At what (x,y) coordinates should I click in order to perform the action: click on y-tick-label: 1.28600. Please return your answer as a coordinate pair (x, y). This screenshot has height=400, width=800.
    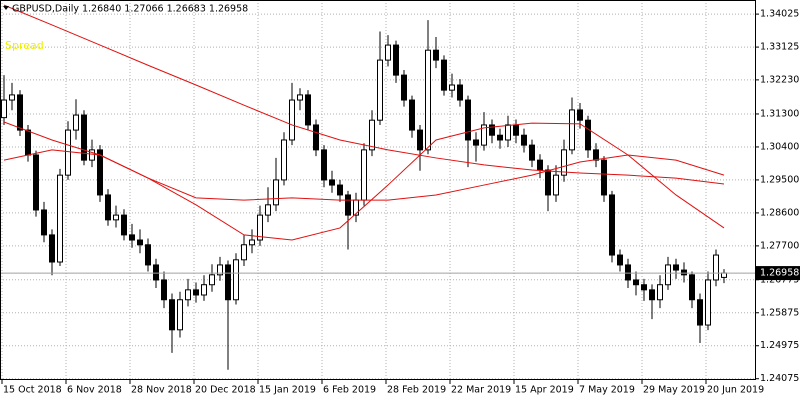
    Looking at the image, I should click on (779, 212).